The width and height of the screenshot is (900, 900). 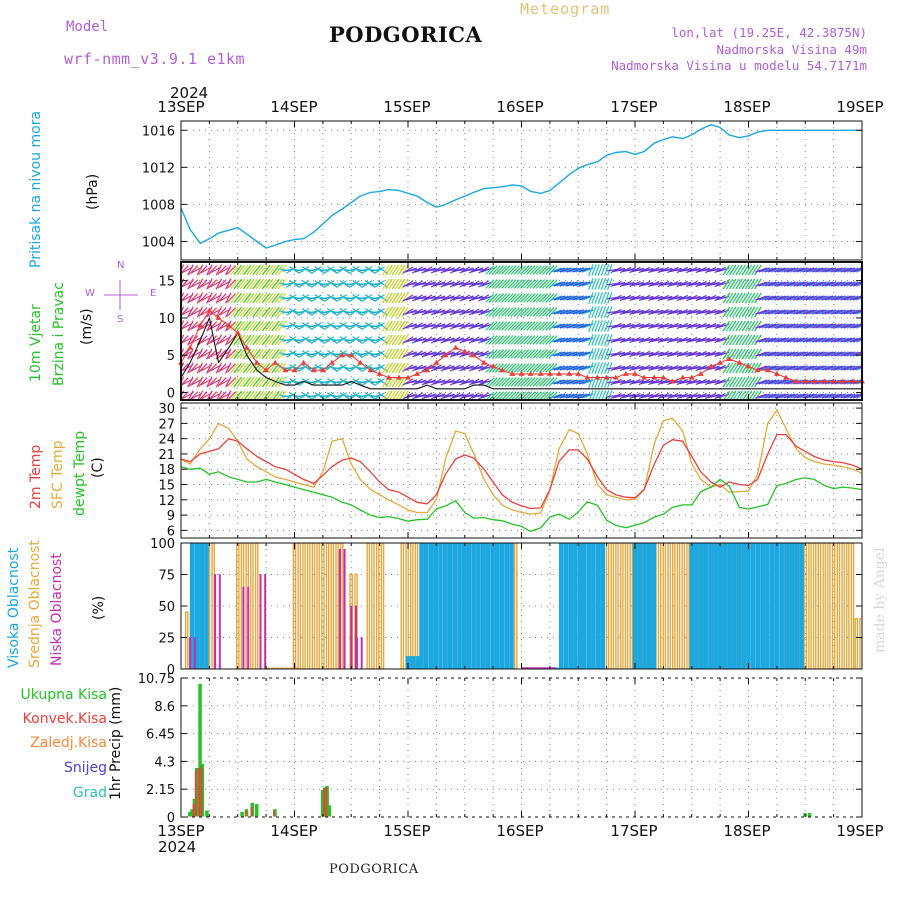 What do you see at coordinates (166, 424) in the screenshot?
I see `temperature-ytick-label: 27` at bounding box center [166, 424].